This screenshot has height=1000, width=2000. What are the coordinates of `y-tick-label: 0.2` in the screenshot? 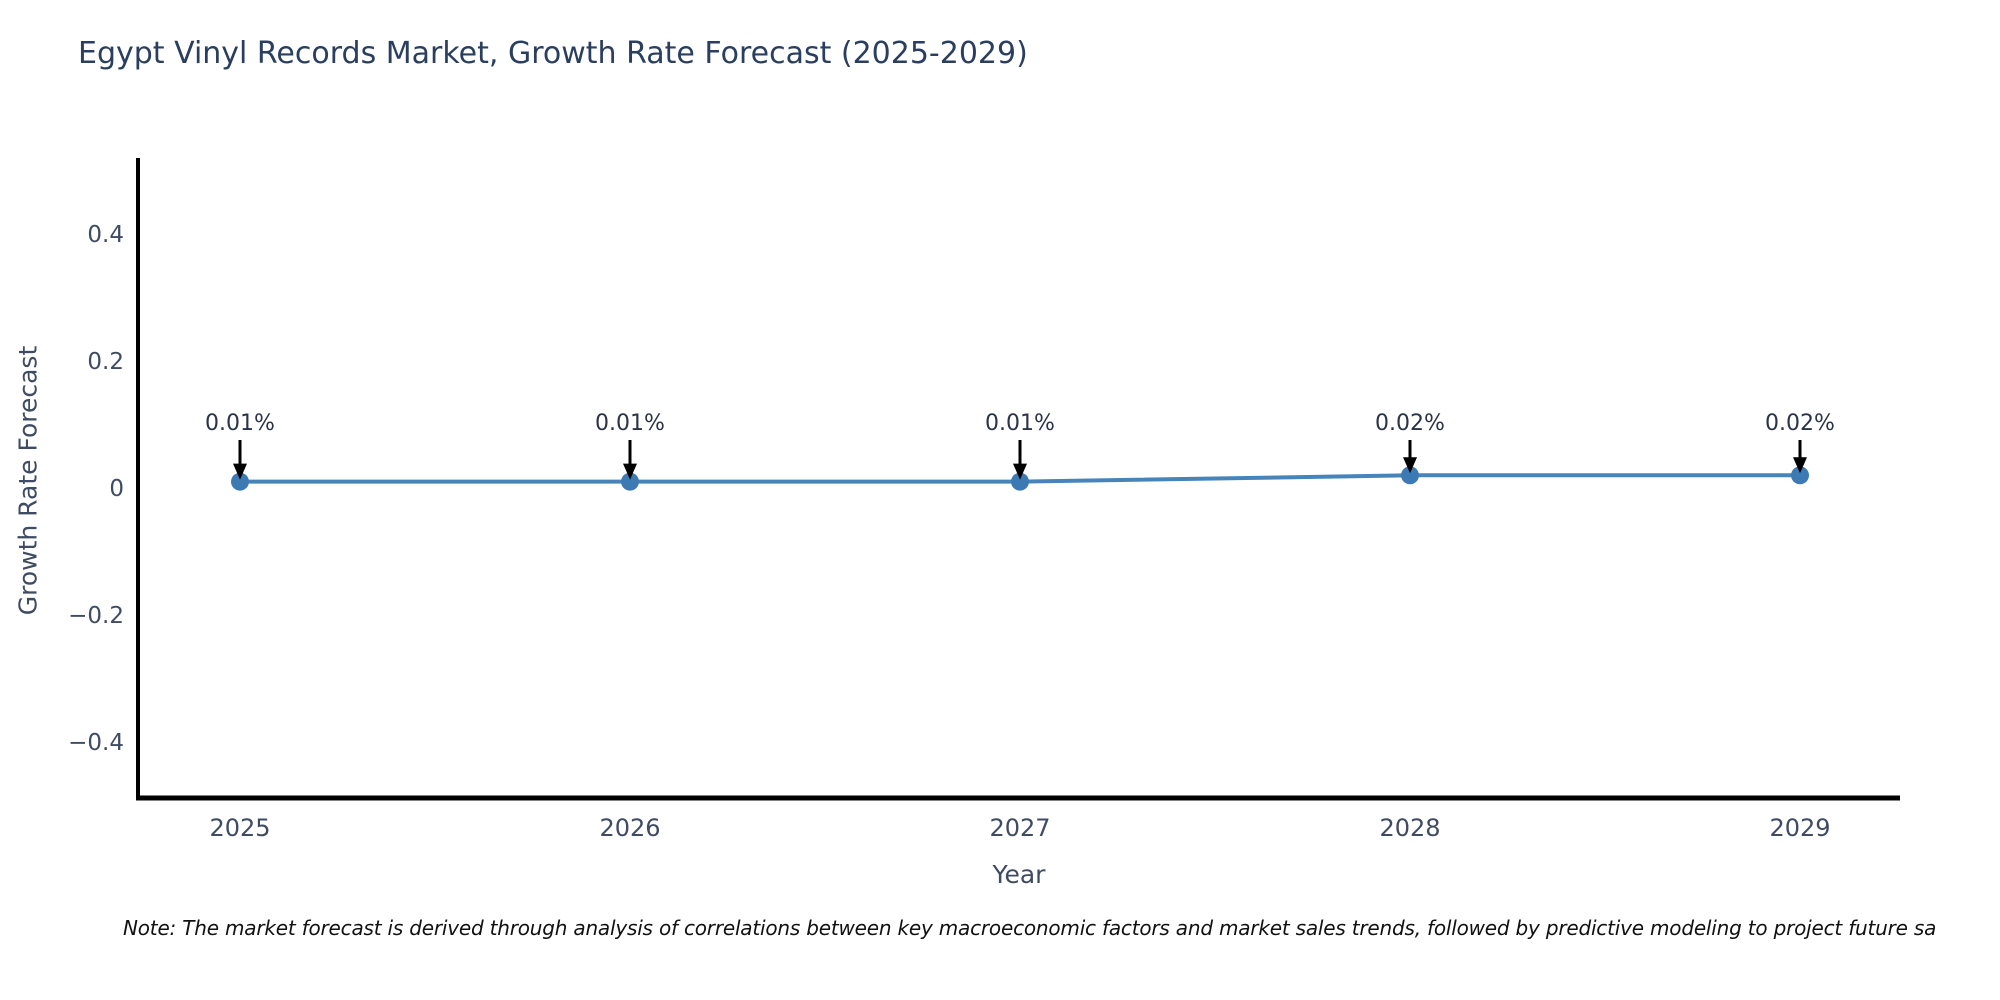 It's located at (105, 362).